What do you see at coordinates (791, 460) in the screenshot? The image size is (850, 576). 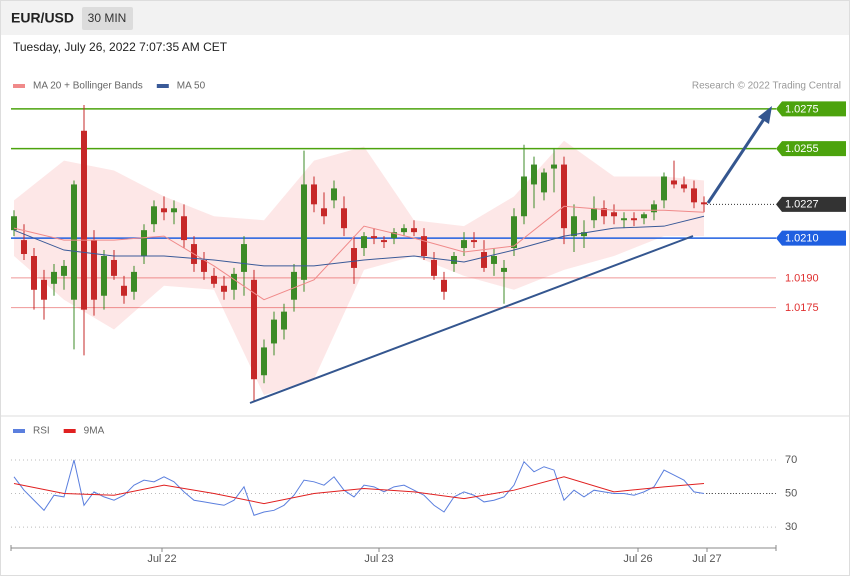 I see `y-tick-label: 70` at bounding box center [791, 460].